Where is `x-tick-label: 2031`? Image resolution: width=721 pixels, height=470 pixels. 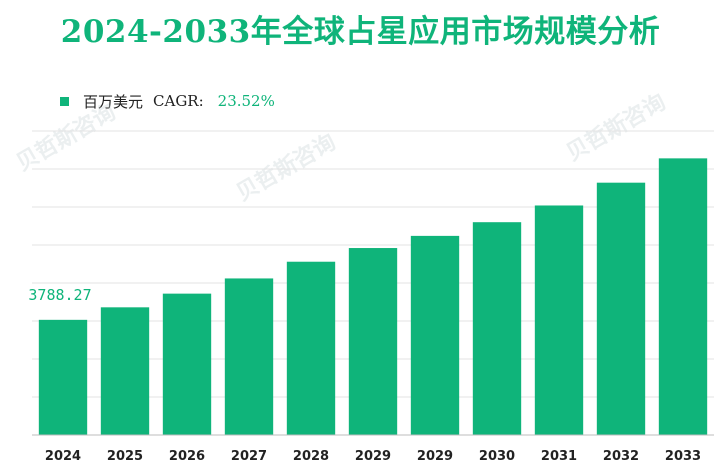
x-tick-label: 2031 is located at coordinates (559, 456).